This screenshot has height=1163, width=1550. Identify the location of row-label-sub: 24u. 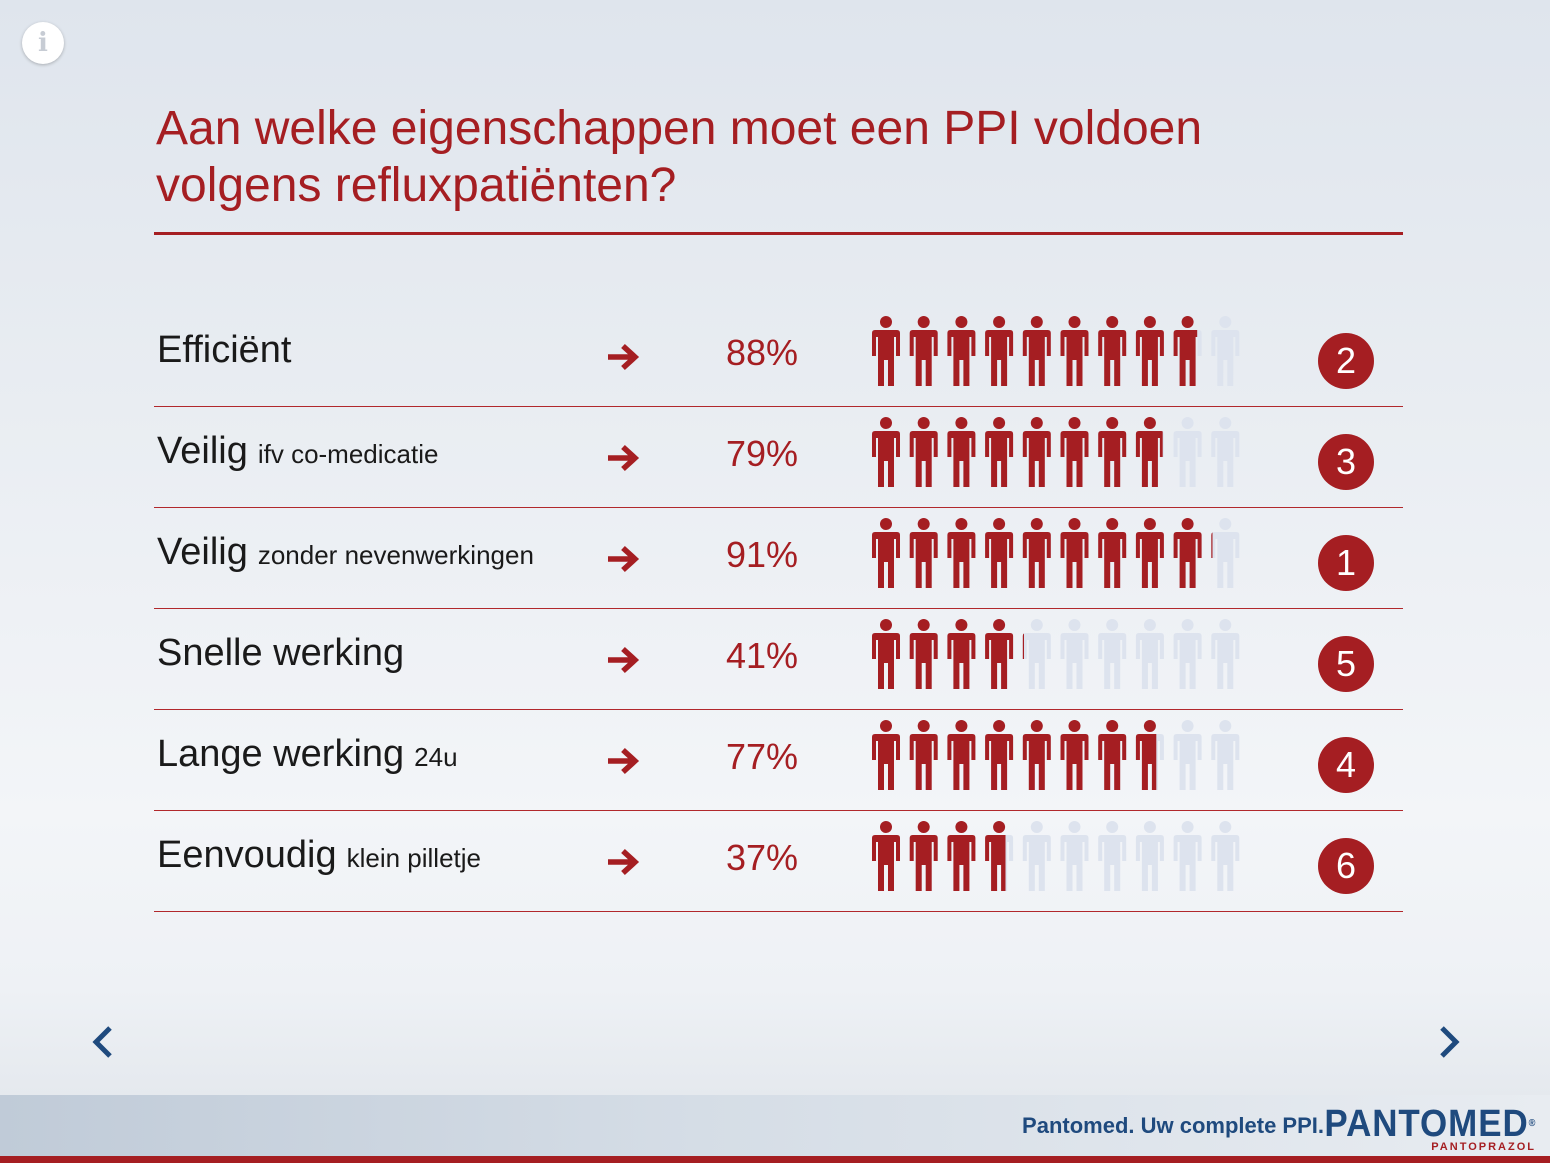
(436, 757).